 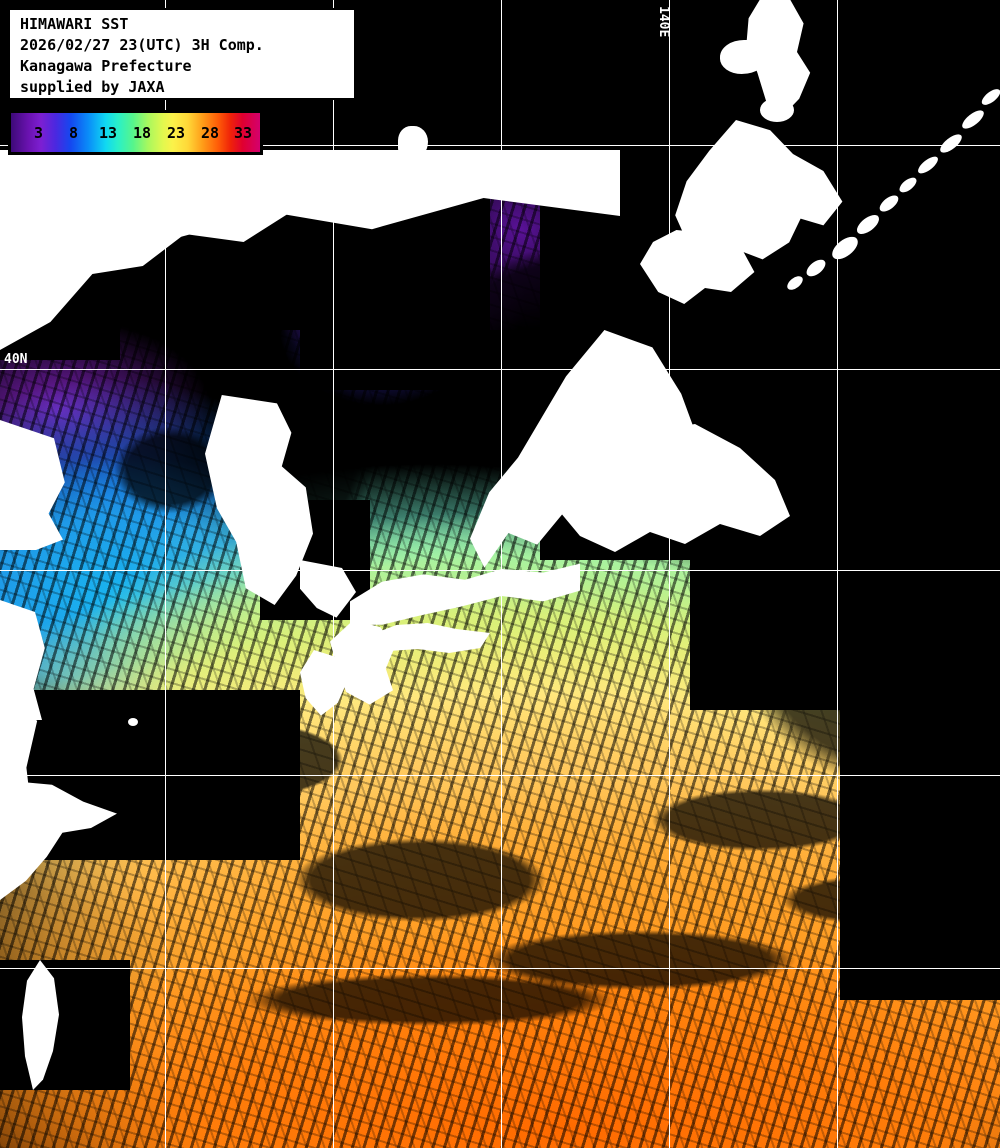 I want to click on latitude-label-40n: 40N, so click(x=16, y=359).